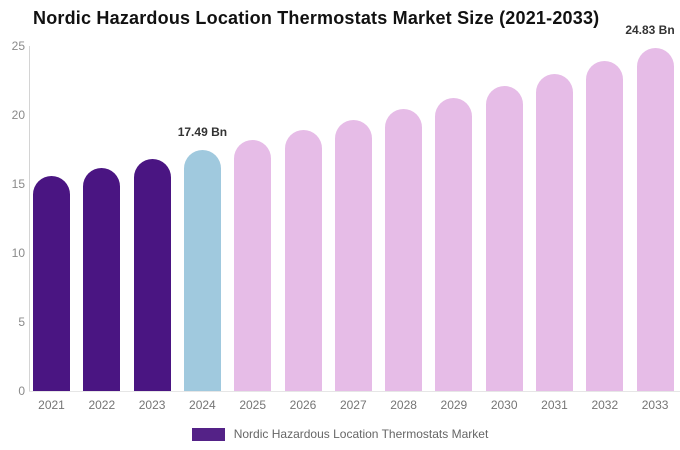 Image resolution: width=680 pixels, height=450 pixels. What do you see at coordinates (454, 244) in the screenshot?
I see `bar-2029` at bounding box center [454, 244].